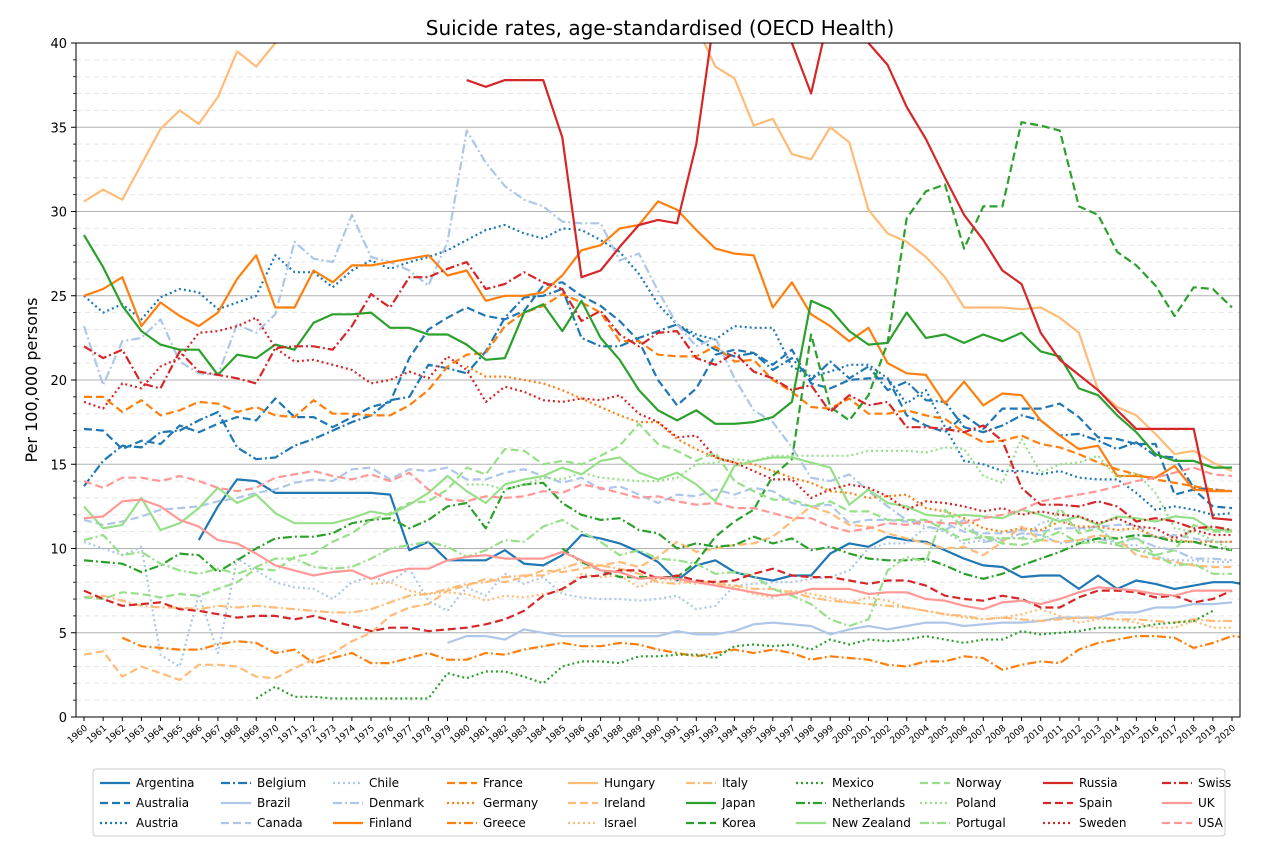  I want to click on legend-label: Netherlands, so click(868, 803).